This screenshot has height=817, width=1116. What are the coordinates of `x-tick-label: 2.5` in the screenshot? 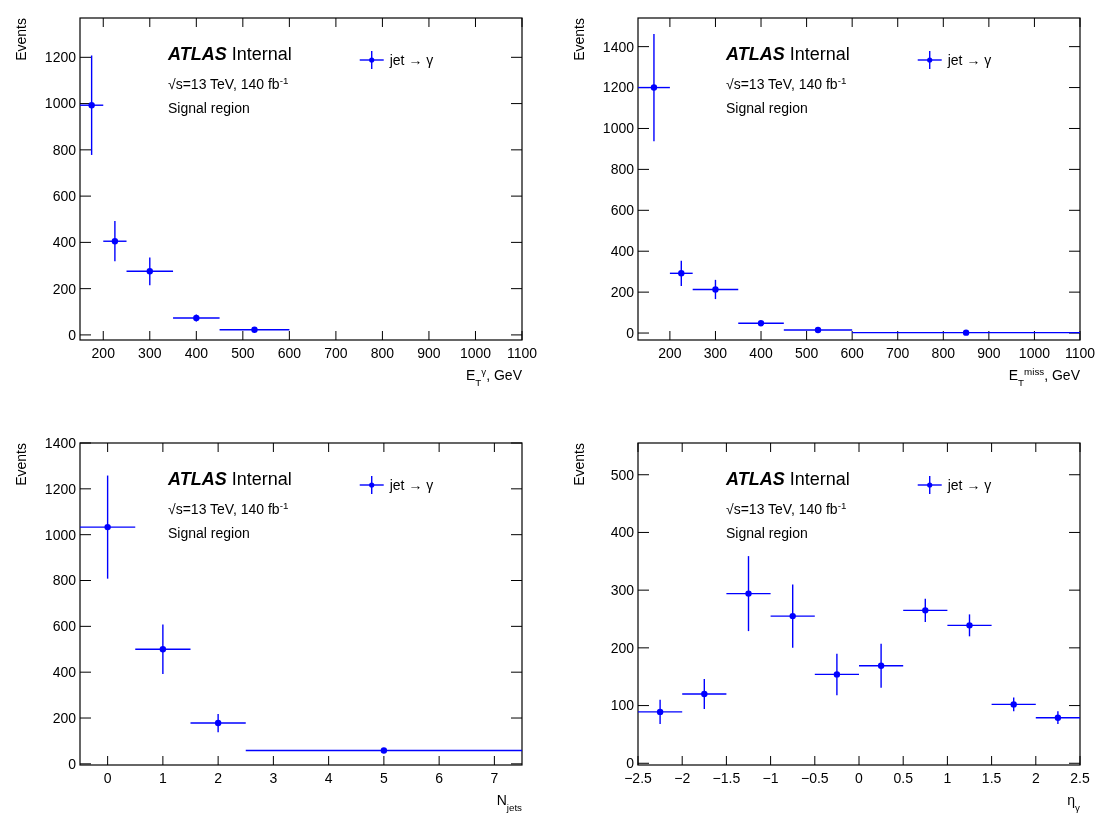 It's located at (1080, 778).